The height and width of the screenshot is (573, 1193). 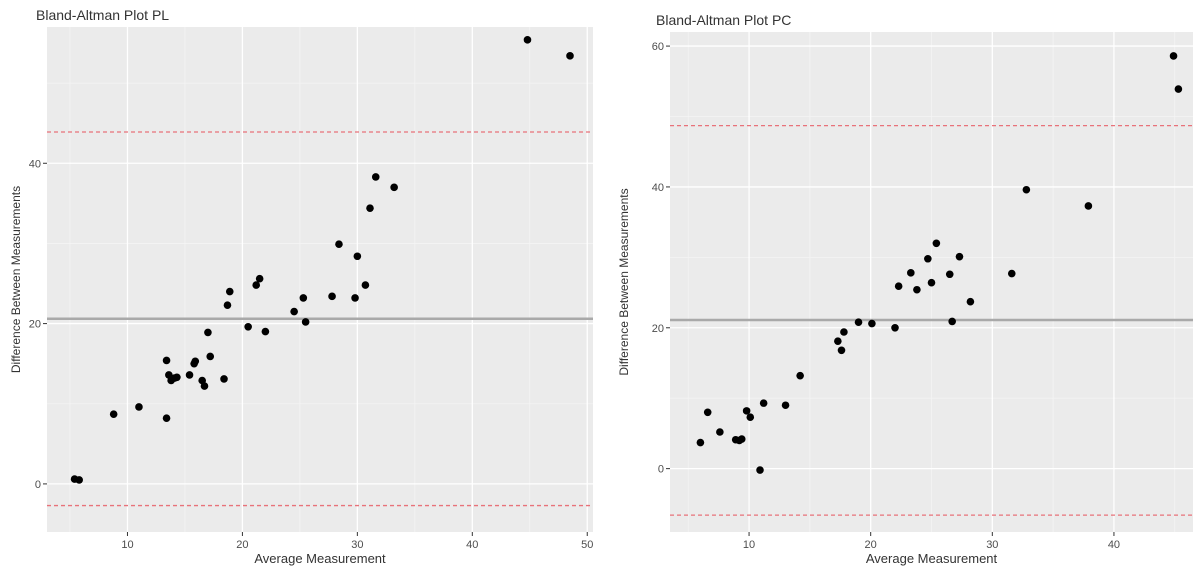 What do you see at coordinates (658, 47) in the screenshot?
I see `y-tick-label: 60` at bounding box center [658, 47].